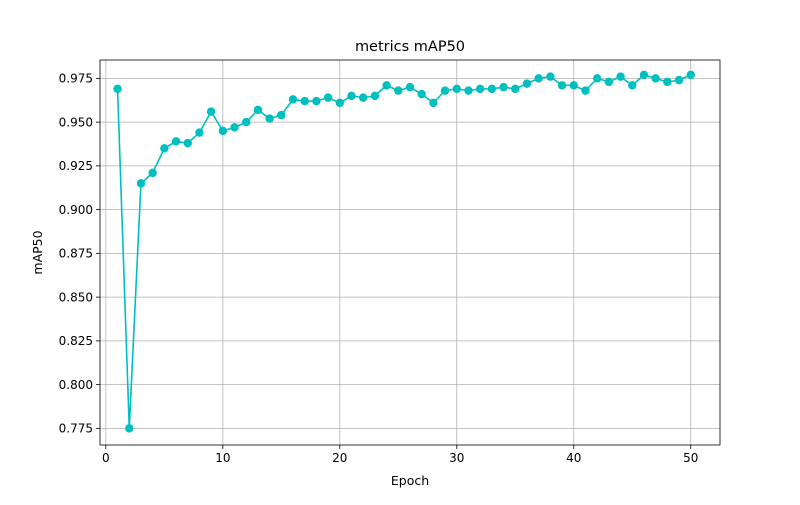  What do you see at coordinates (76, 341) in the screenshot?
I see `y-tick-label: 0.825` at bounding box center [76, 341].